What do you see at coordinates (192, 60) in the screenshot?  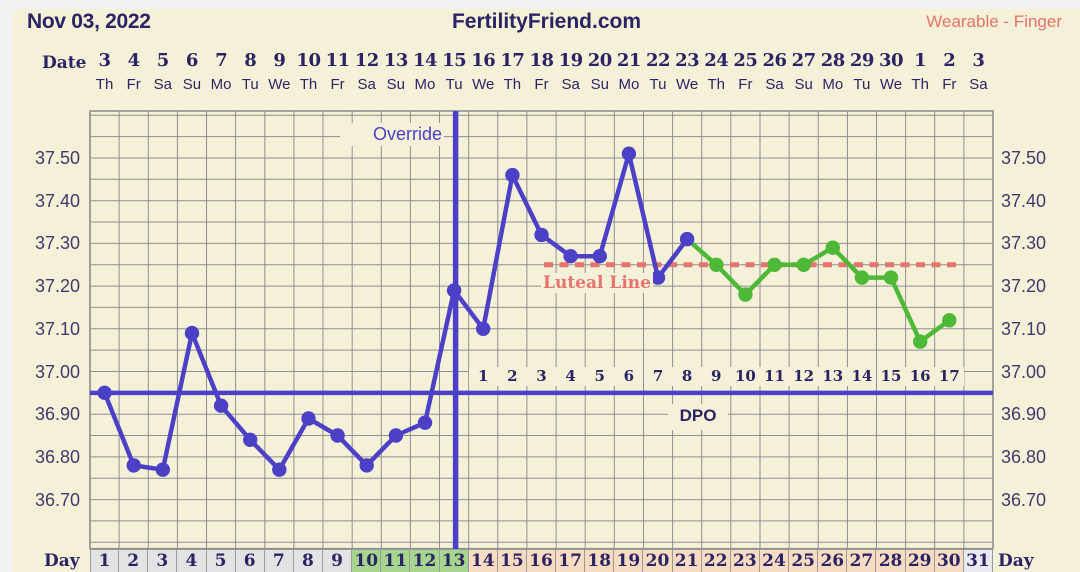 I see `date-number: 6` at bounding box center [192, 60].